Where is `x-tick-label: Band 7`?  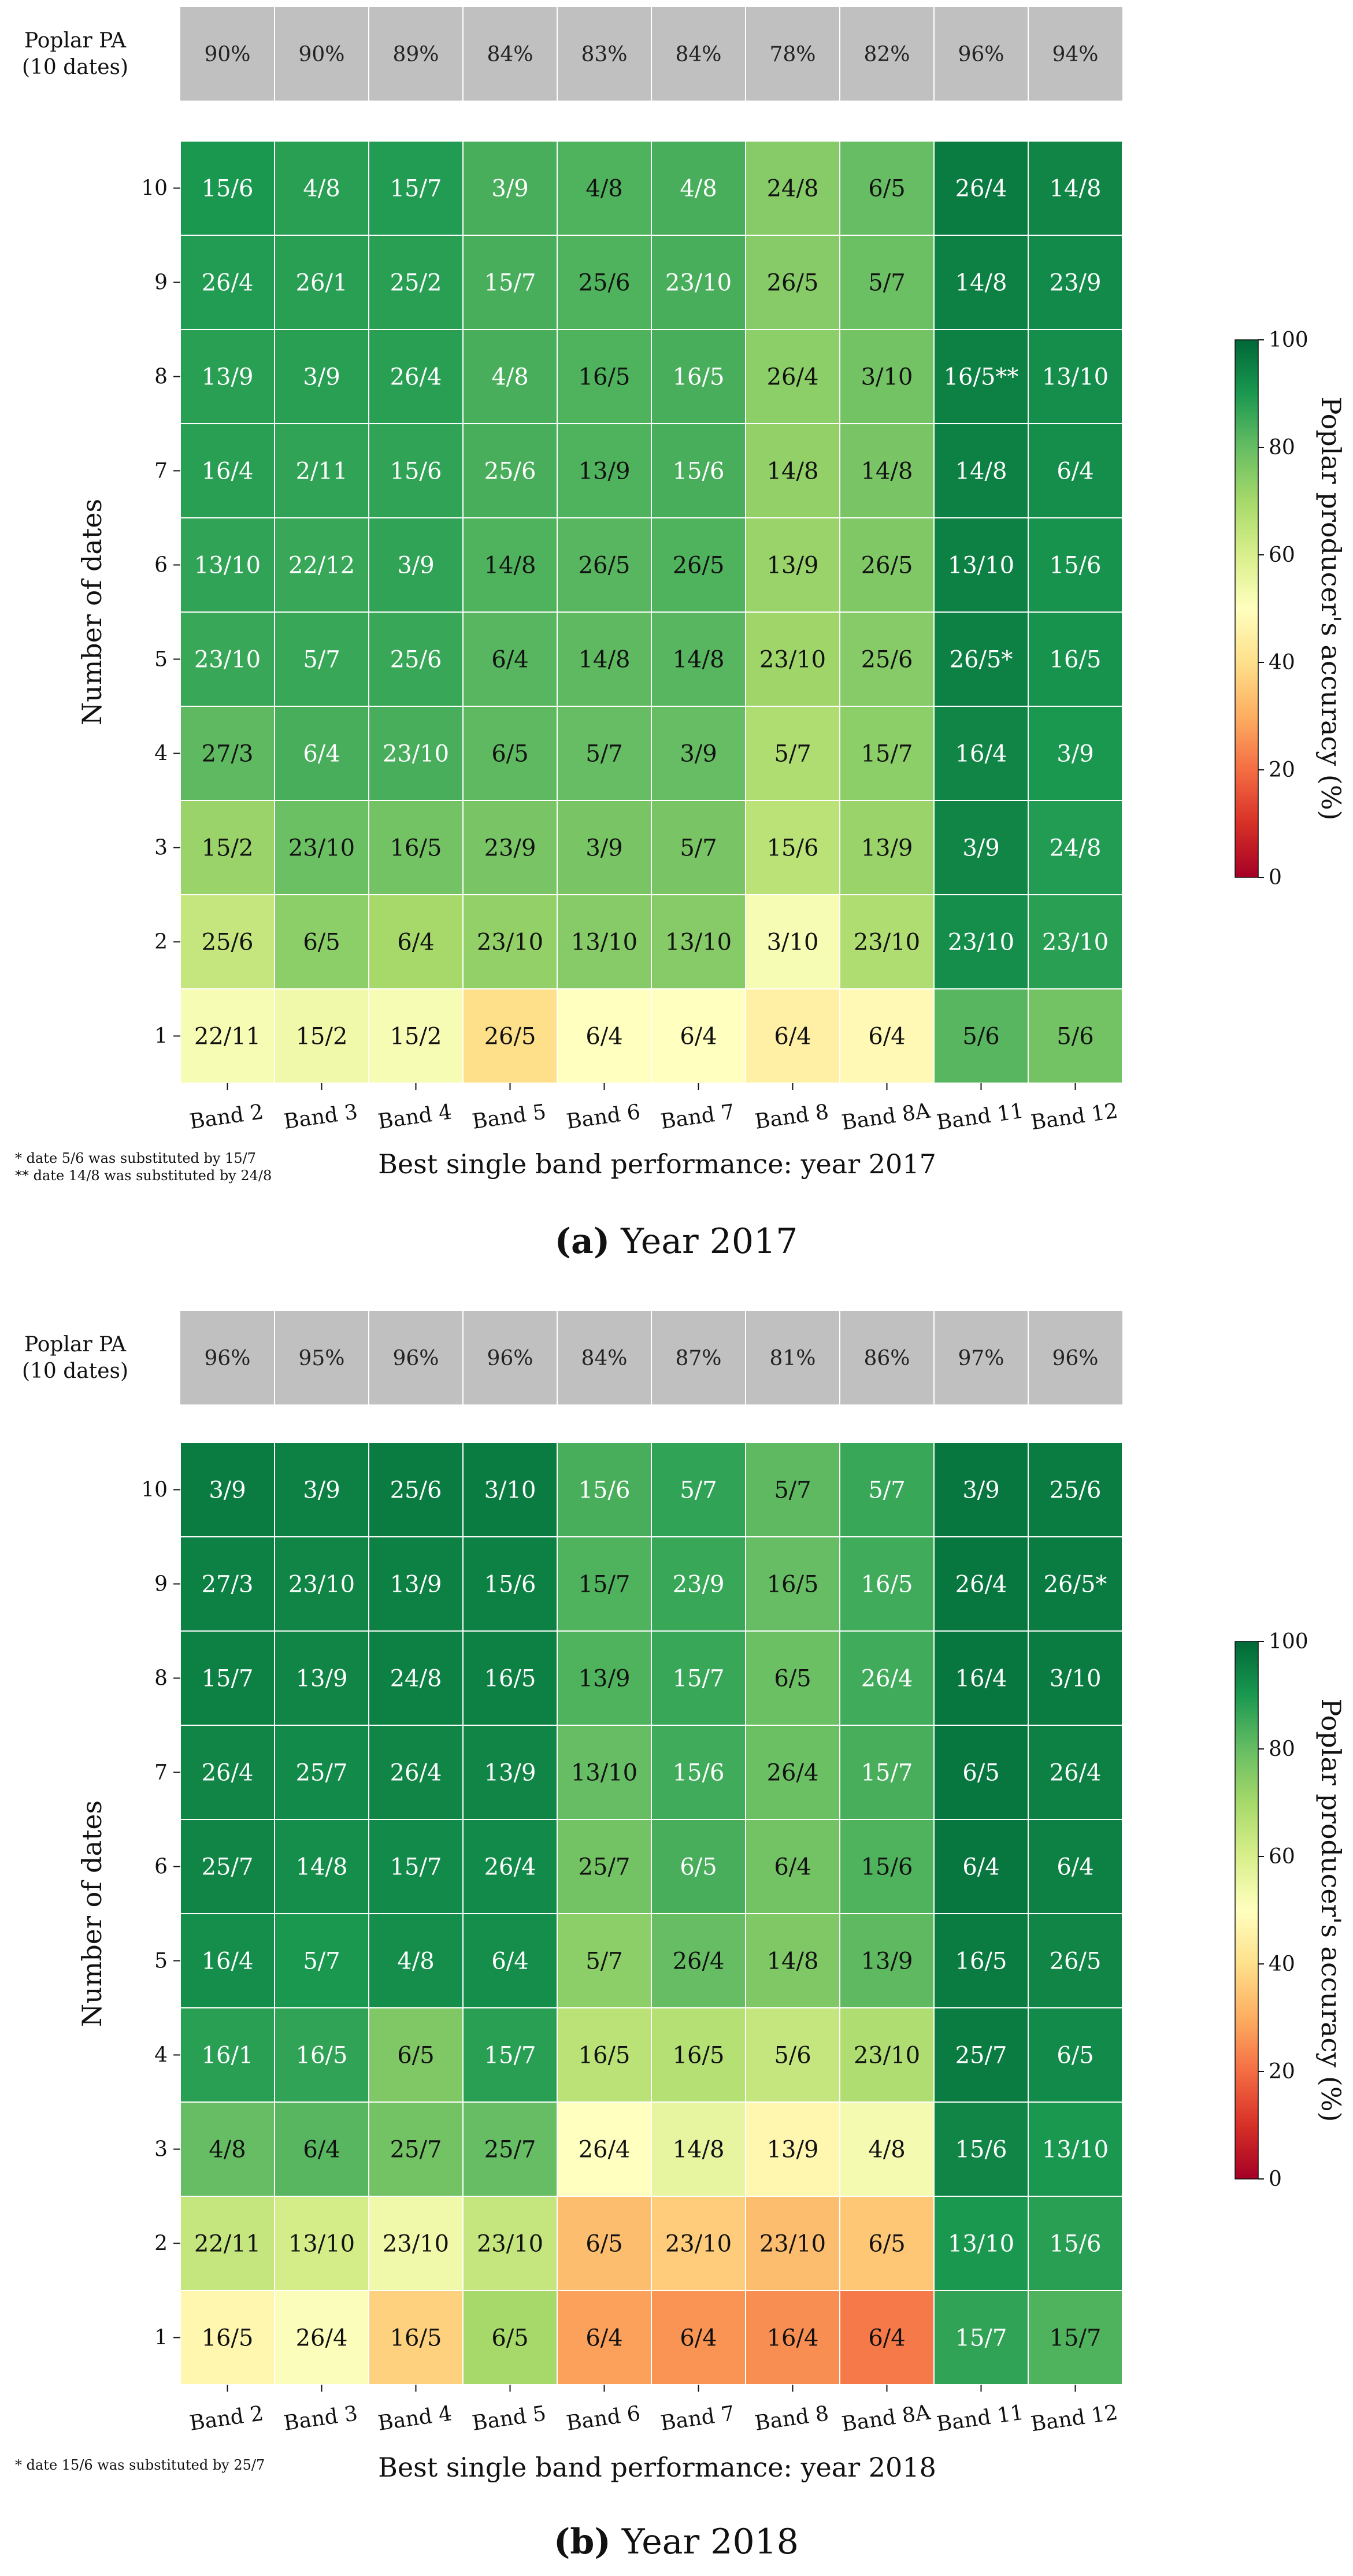
x-tick-label: Band 7 is located at coordinates (697, 2418).